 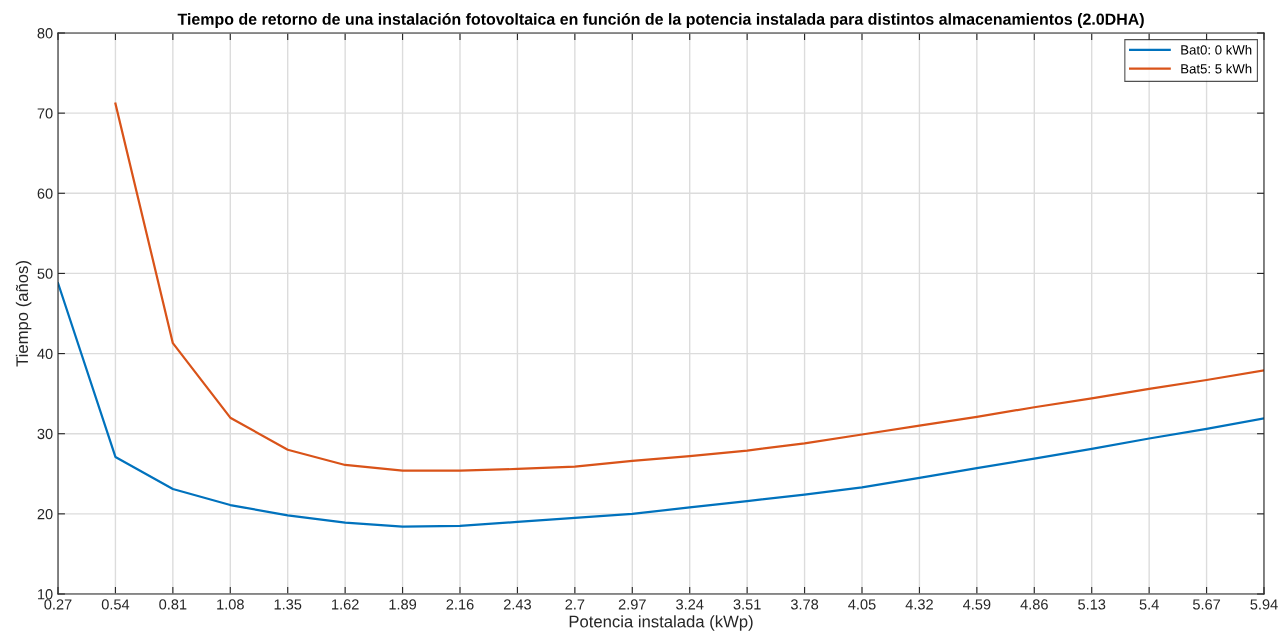 I want to click on y-tick-label: 10, so click(x=45, y=594).